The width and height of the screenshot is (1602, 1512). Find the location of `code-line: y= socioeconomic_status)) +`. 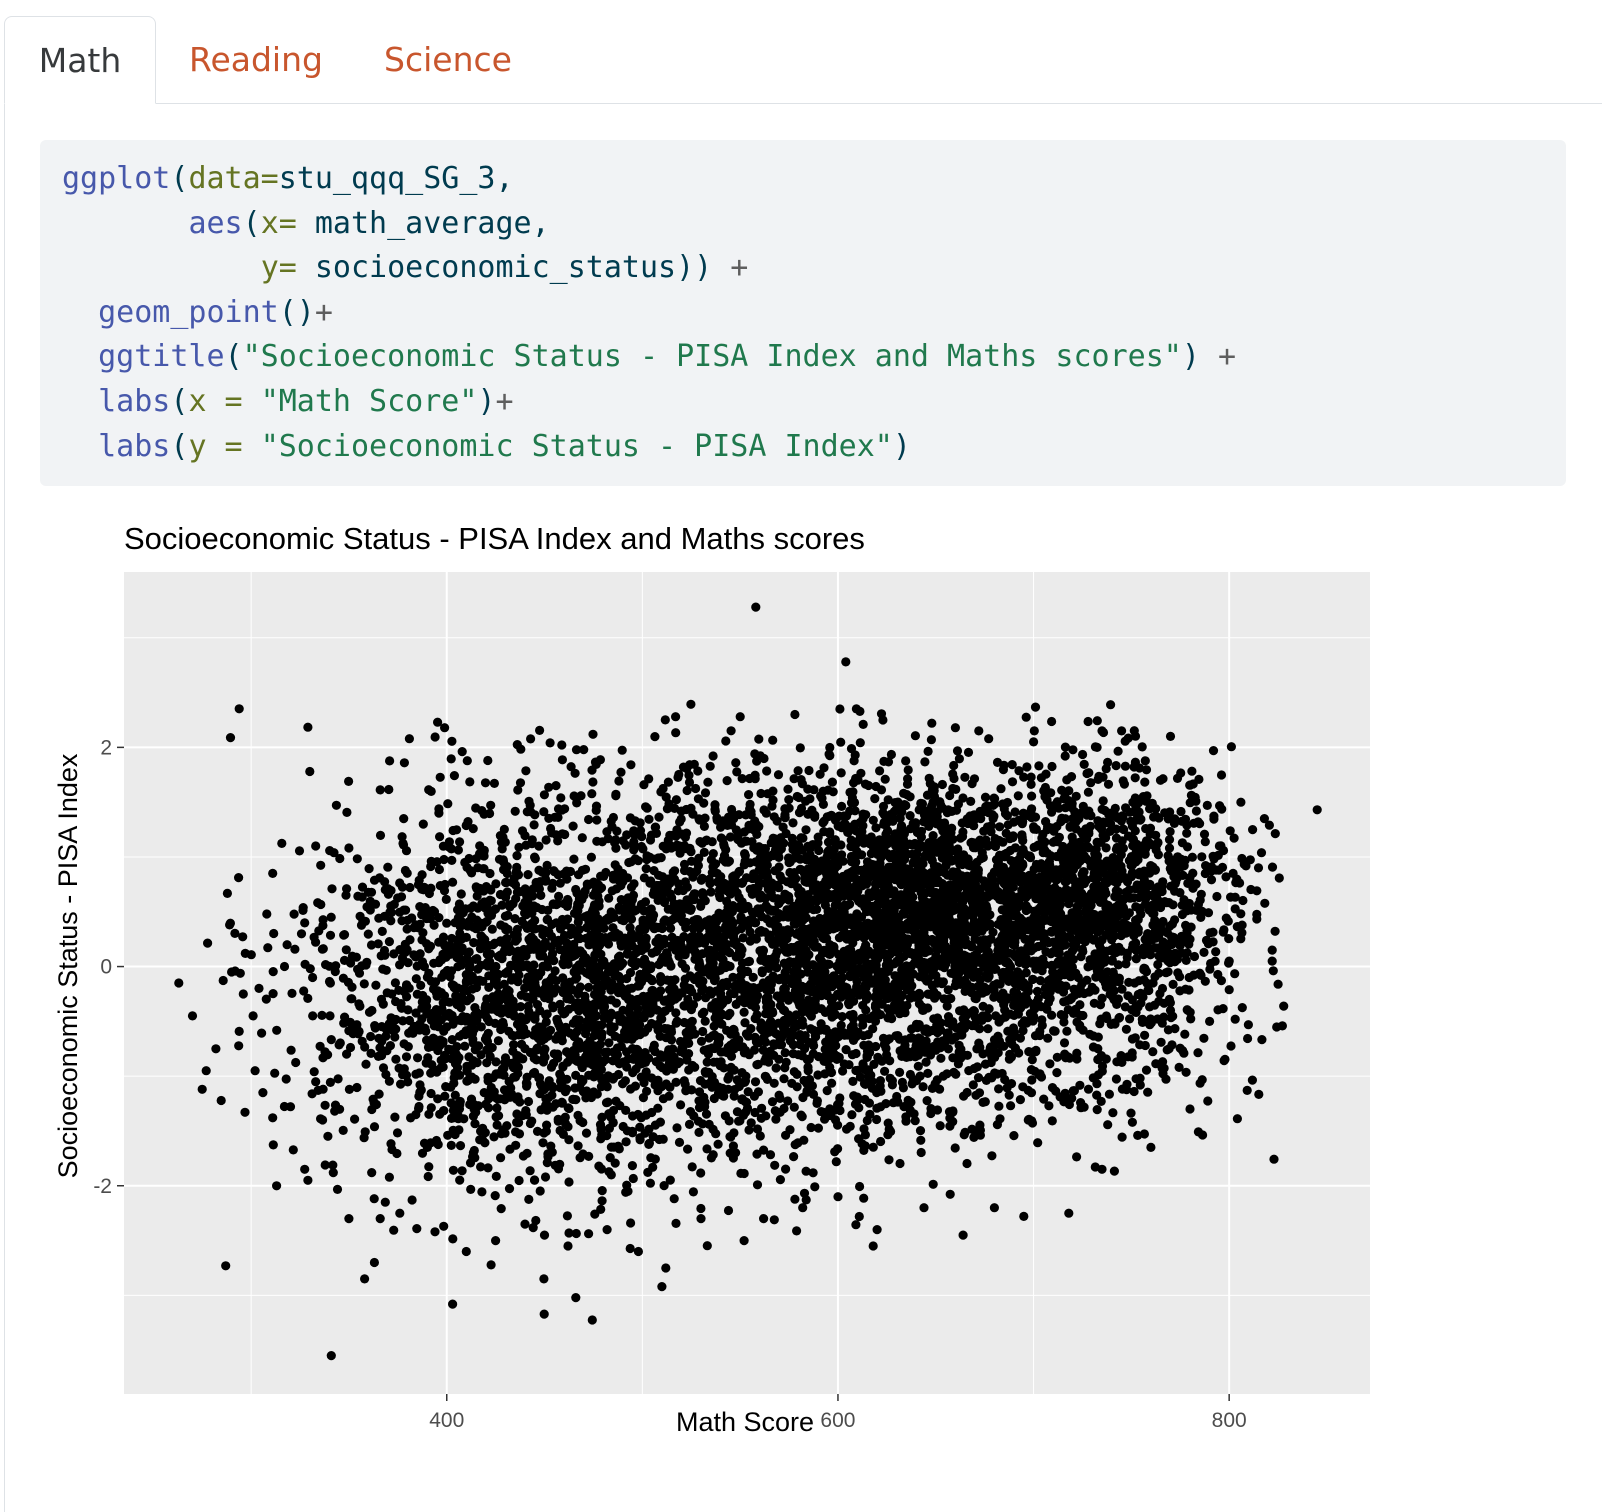

code-line: y= socioeconomic_status)) + is located at coordinates (814, 268).